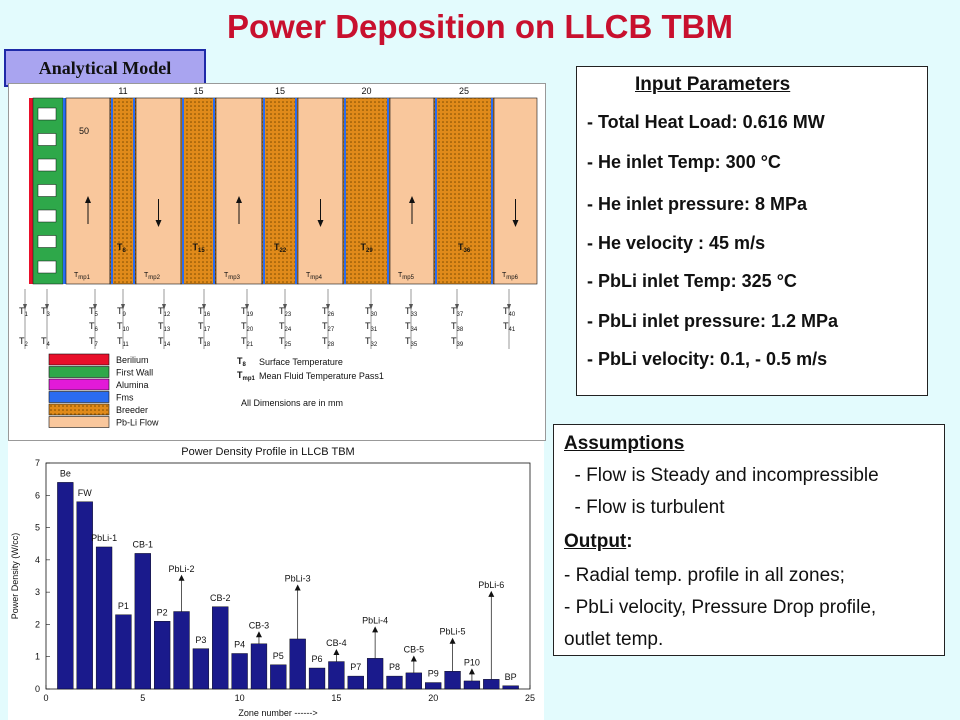 The width and height of the screenshot is (960, 720). Describe the element at coordinates (240, 698) in the screenshot. I see `x-tick-label: 10` at that location.